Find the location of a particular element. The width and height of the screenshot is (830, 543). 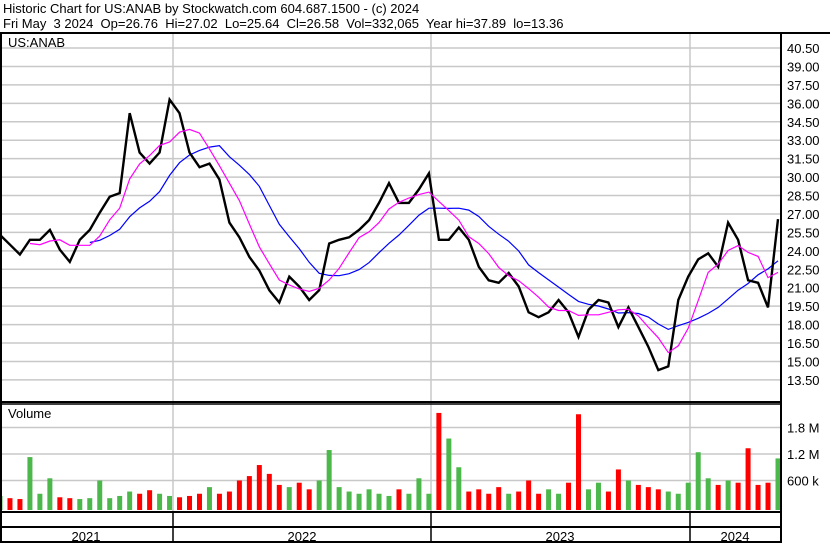

price-tick-label: 19.50 is located at coordinates (803, 306).